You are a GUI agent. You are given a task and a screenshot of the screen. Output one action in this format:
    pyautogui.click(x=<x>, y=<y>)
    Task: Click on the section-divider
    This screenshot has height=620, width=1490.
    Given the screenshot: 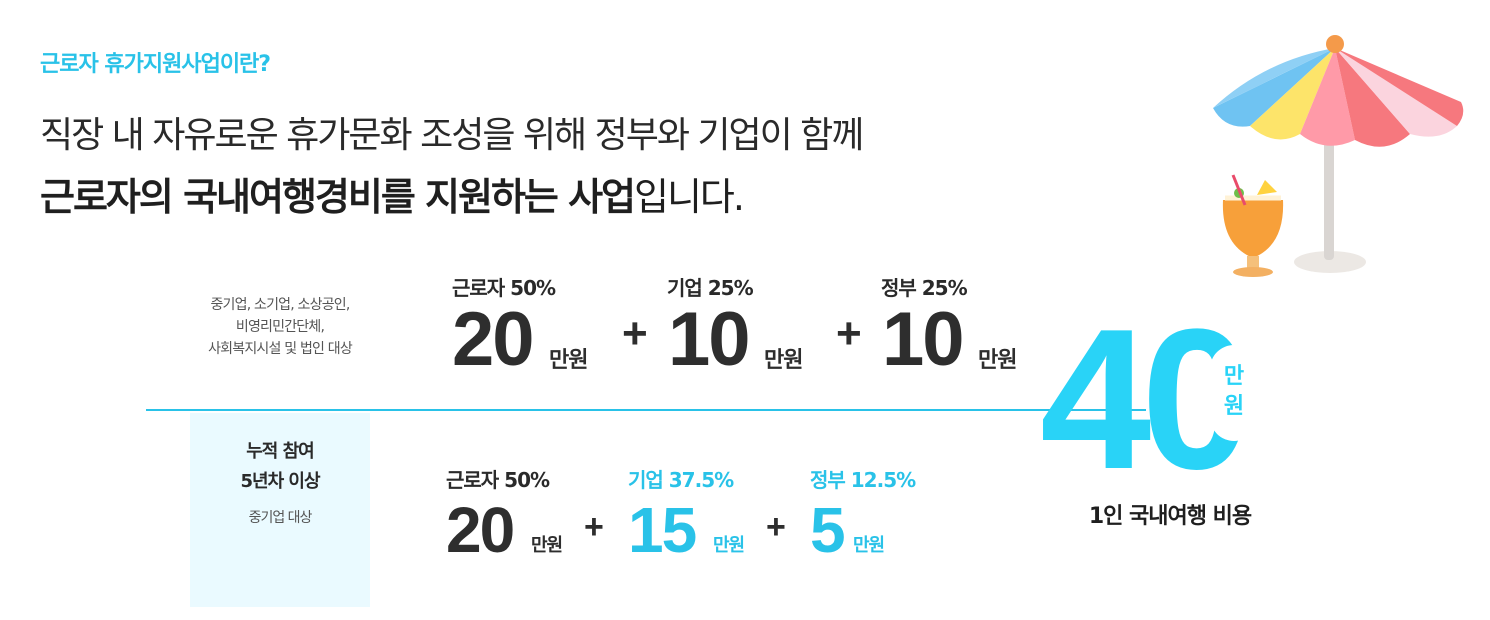 What is the action you would take?
    pyautogui.click(x=646, y=410)
    